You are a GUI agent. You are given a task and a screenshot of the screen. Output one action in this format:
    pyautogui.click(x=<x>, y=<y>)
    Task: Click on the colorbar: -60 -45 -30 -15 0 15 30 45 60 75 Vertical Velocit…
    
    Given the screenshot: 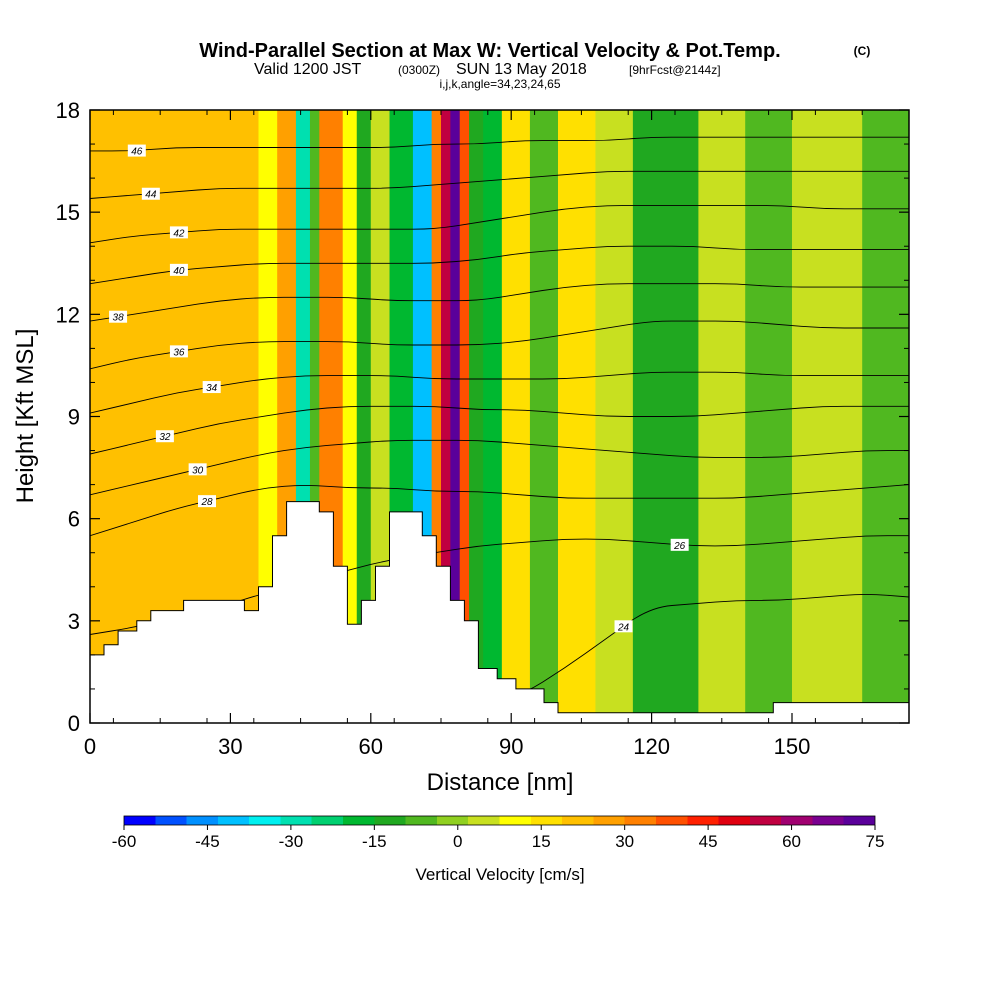 What is the action you would take?
    pyautogui.click(x=498, y=849)
    